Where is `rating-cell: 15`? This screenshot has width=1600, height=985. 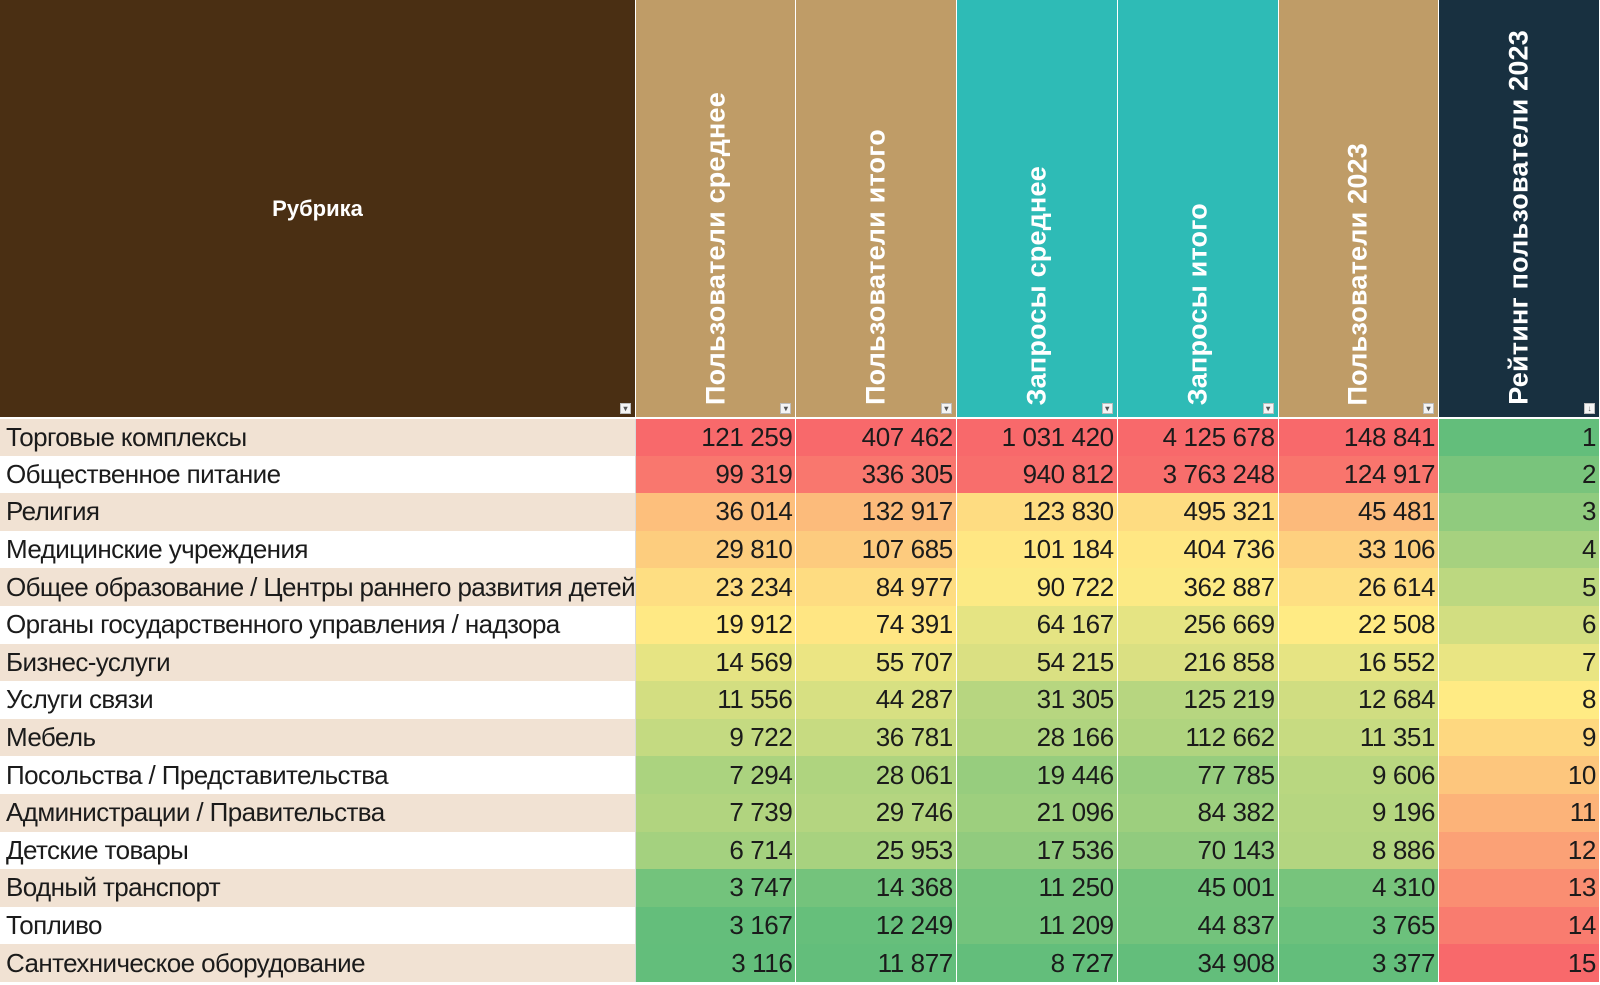
rating-cell: 15 is located at coordinates (1519, 963).